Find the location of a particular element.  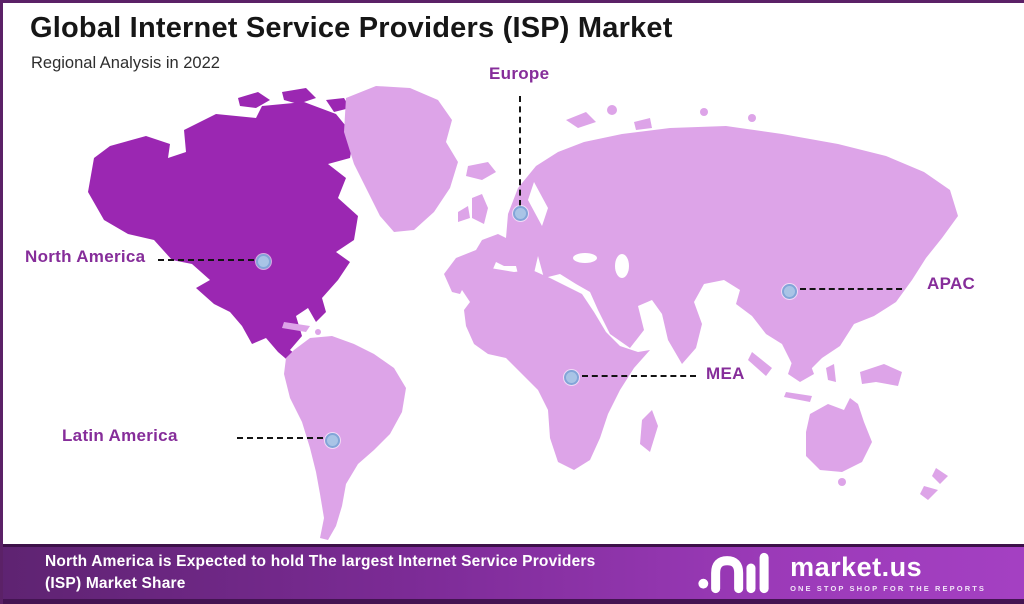

region-marker-latin-america is located at coordinates (332, 440).